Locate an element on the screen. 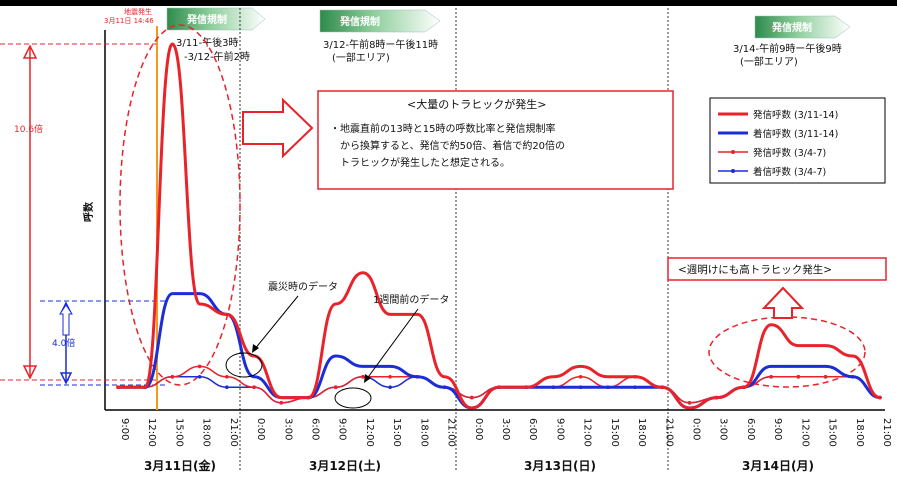 This screenshot has height=485, width=897. highlight-ellipse-quake is located at coordinates (180, 205).